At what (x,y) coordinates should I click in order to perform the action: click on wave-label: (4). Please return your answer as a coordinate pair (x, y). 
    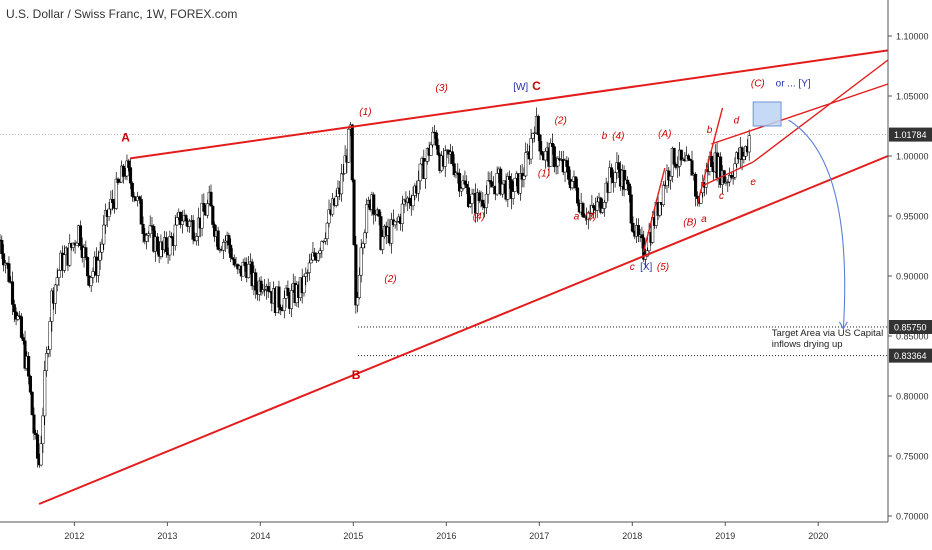
    Looking at the image, I should click on (479, 217).